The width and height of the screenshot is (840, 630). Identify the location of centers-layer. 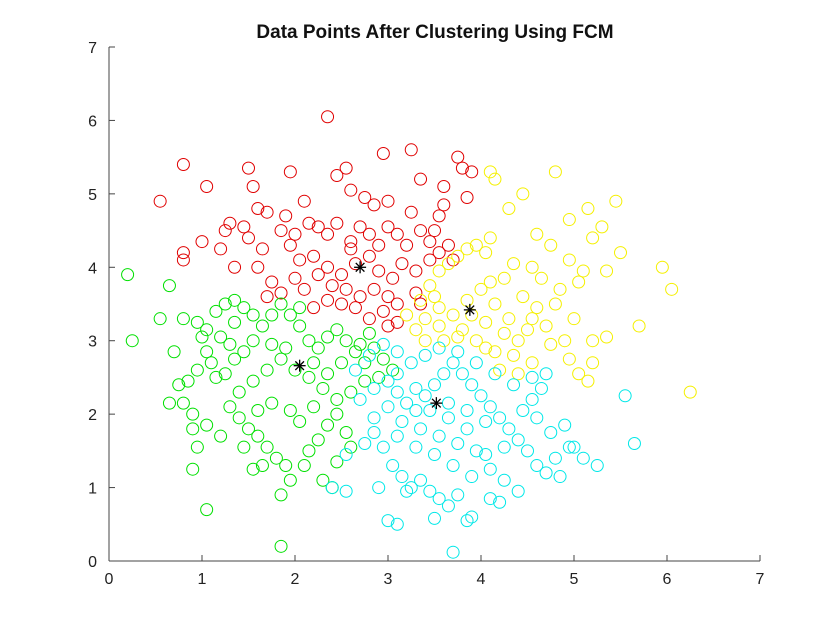
(384, 335).